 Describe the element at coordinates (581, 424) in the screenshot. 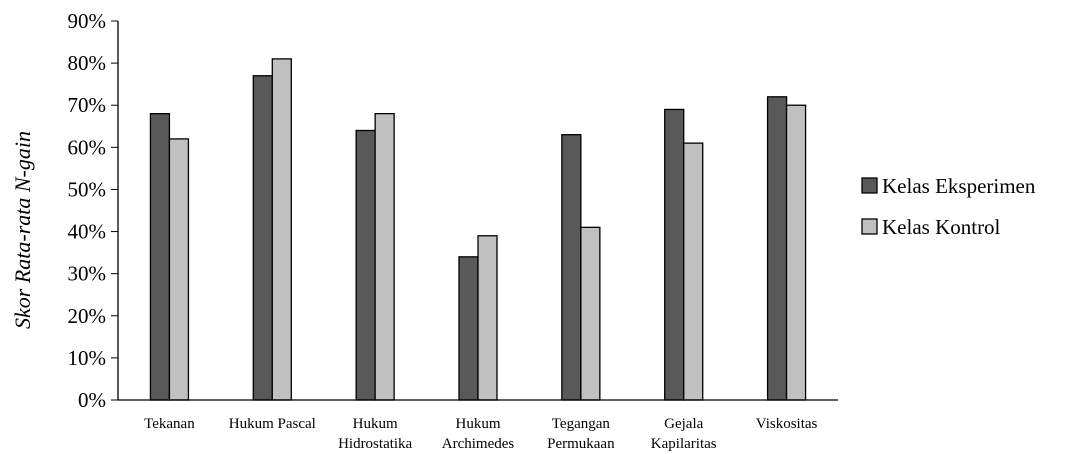

I see `x-tick-label: Tegangan` at that location.